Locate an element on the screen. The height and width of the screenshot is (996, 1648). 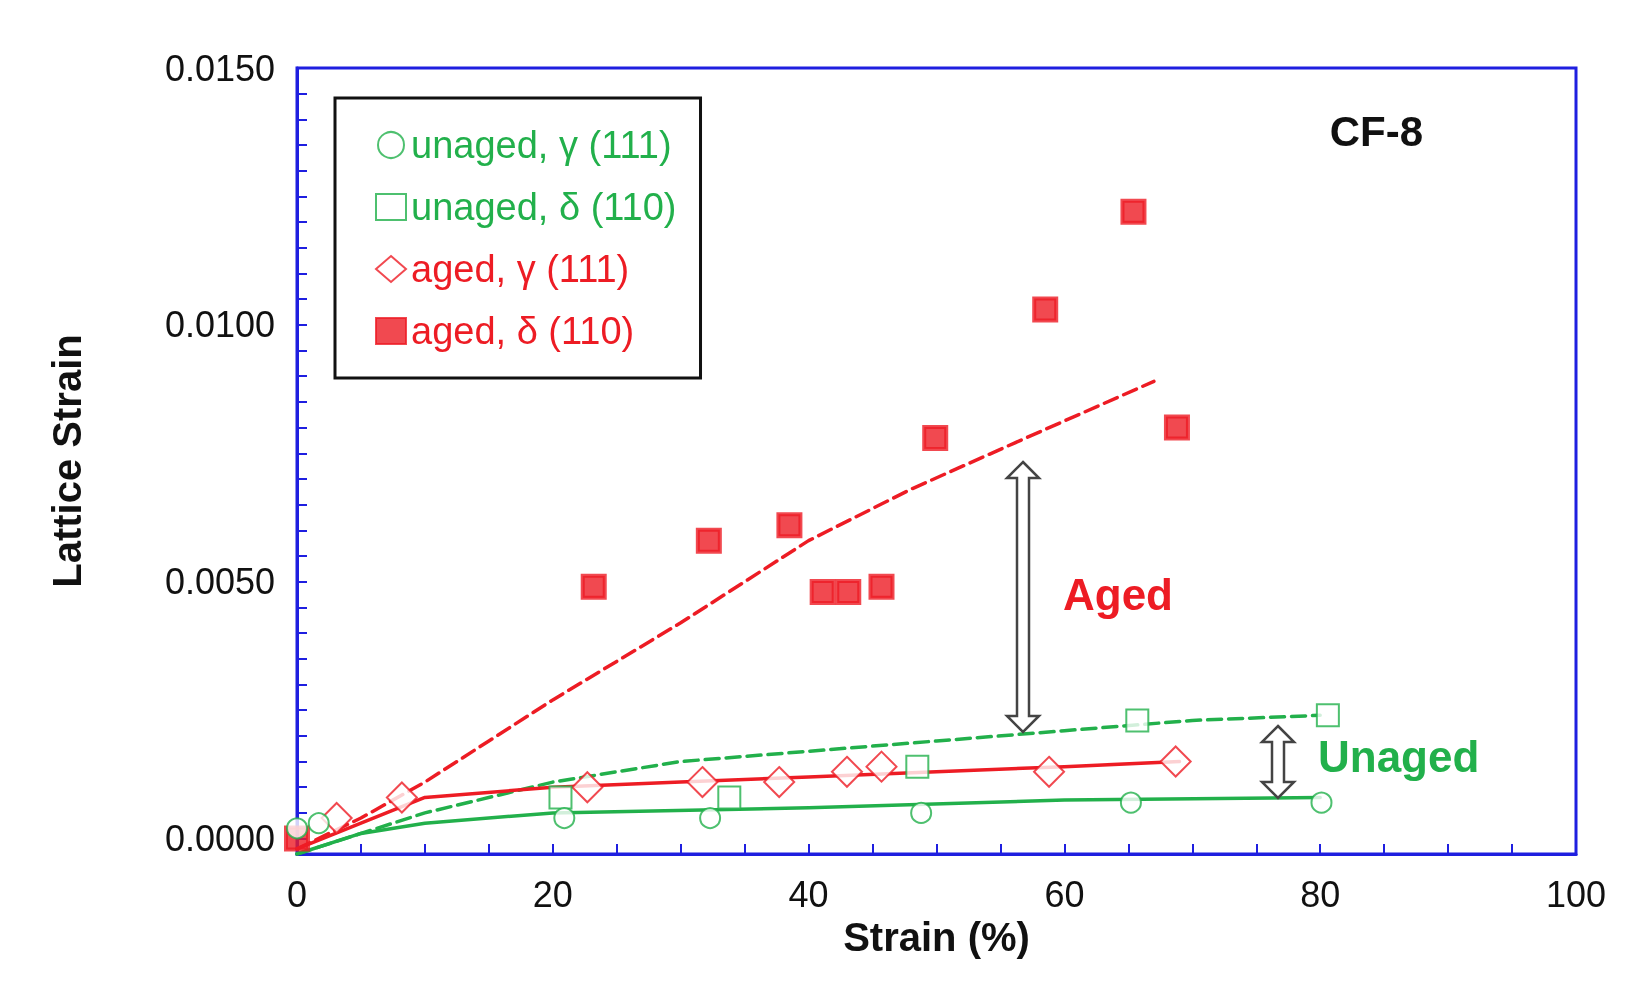
x-axis-title: Strain (%) is located at coordinates (936, 936).